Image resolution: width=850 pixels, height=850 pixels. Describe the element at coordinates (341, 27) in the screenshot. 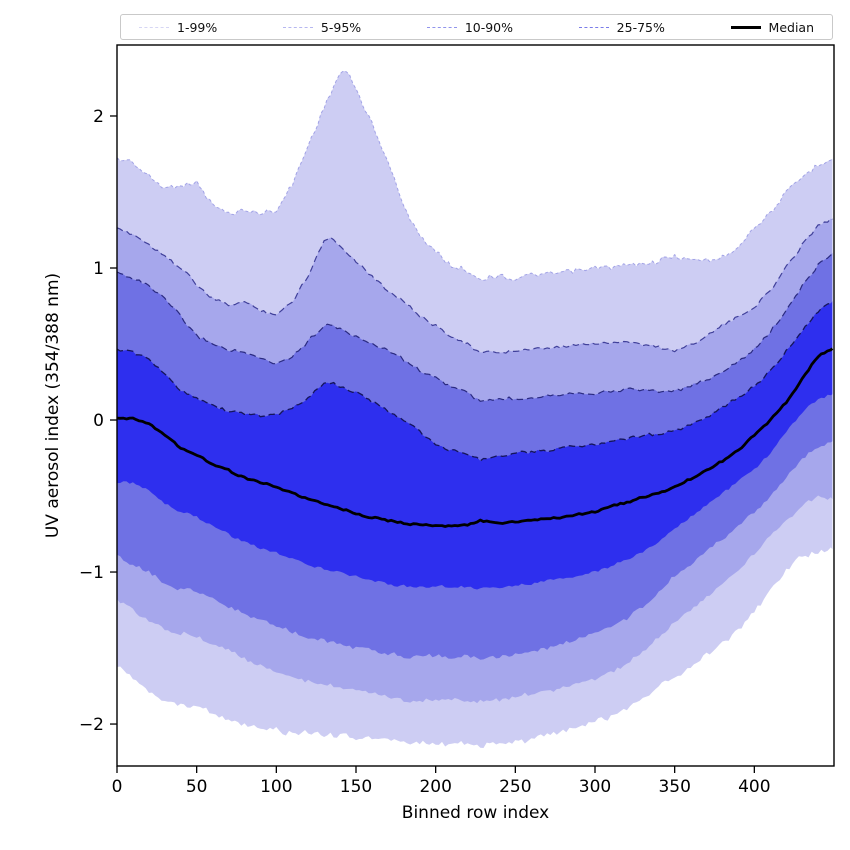

I see `legend-label: 5-95%` at that location.